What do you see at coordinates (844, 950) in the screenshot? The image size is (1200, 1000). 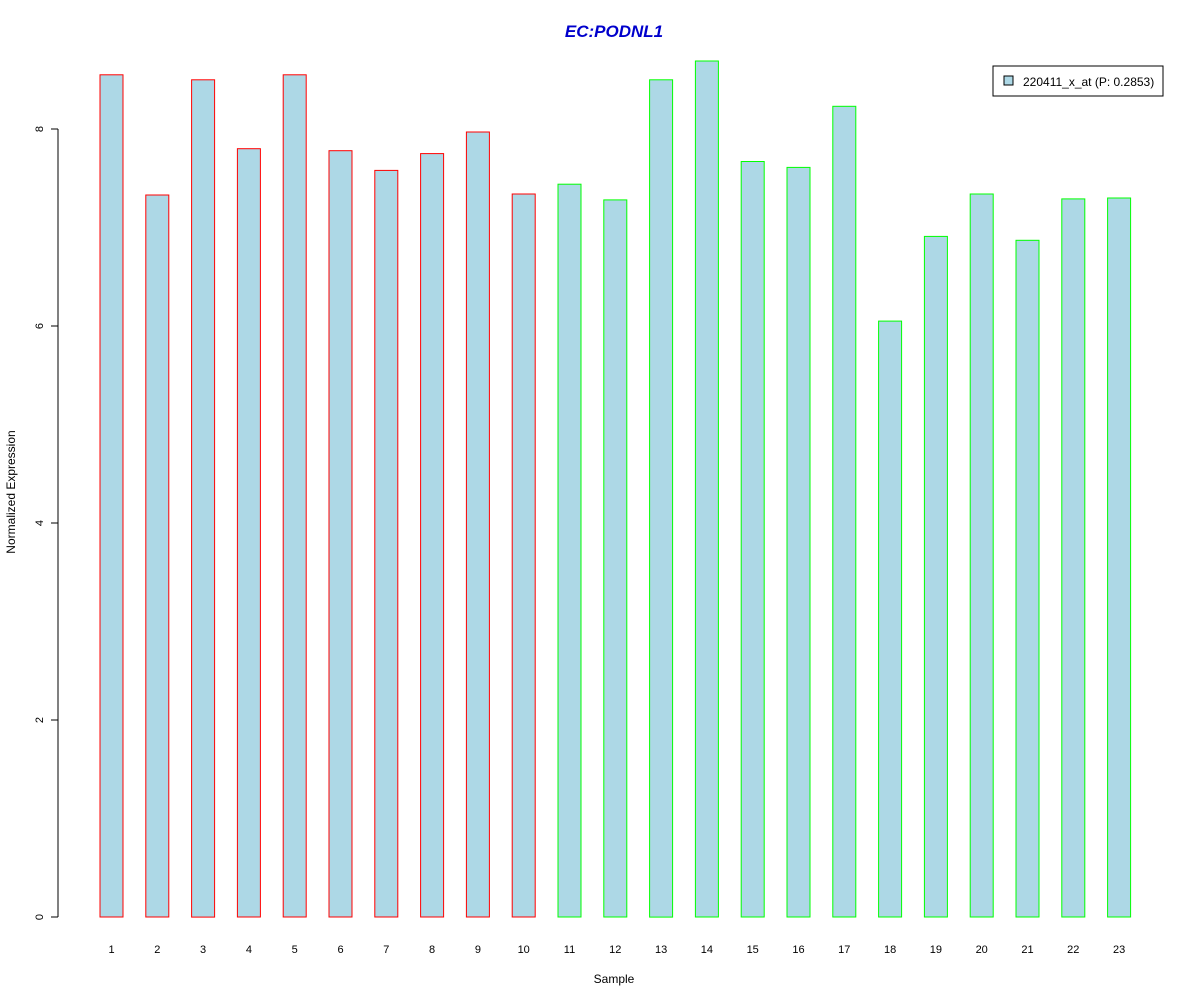 I see `x-tick-label: 17` at bounding box center [844, 950].